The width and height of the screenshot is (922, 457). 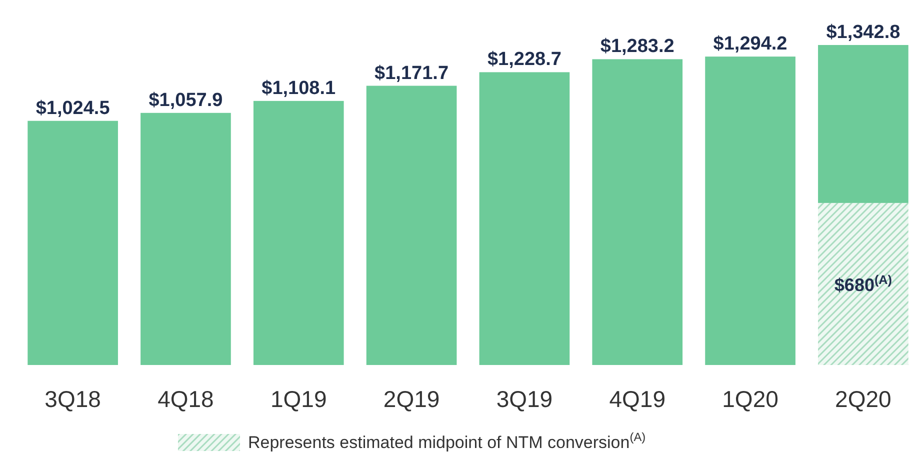 I want to click on x-tick-label: 3Q18, so click(x=72, y=399).